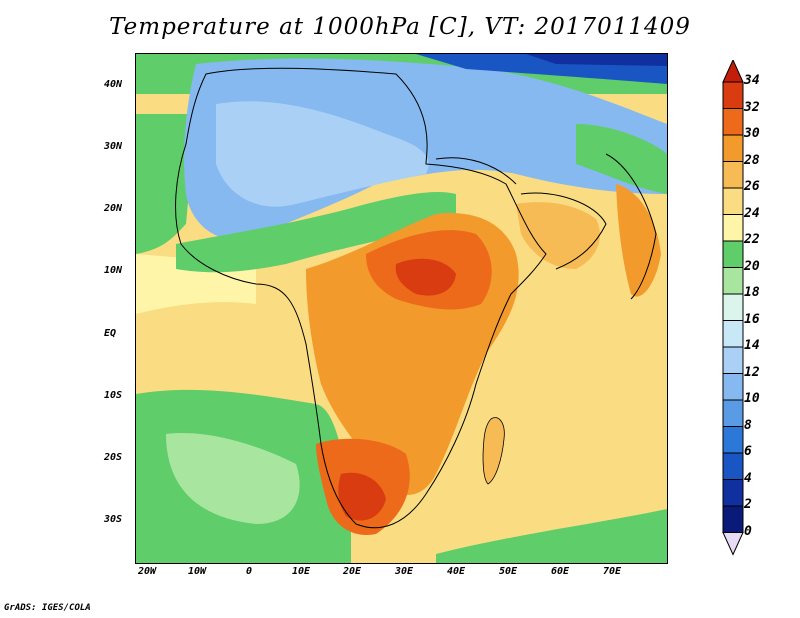  I want to click on colorbar-tick-label: 30, so click(752, 133).